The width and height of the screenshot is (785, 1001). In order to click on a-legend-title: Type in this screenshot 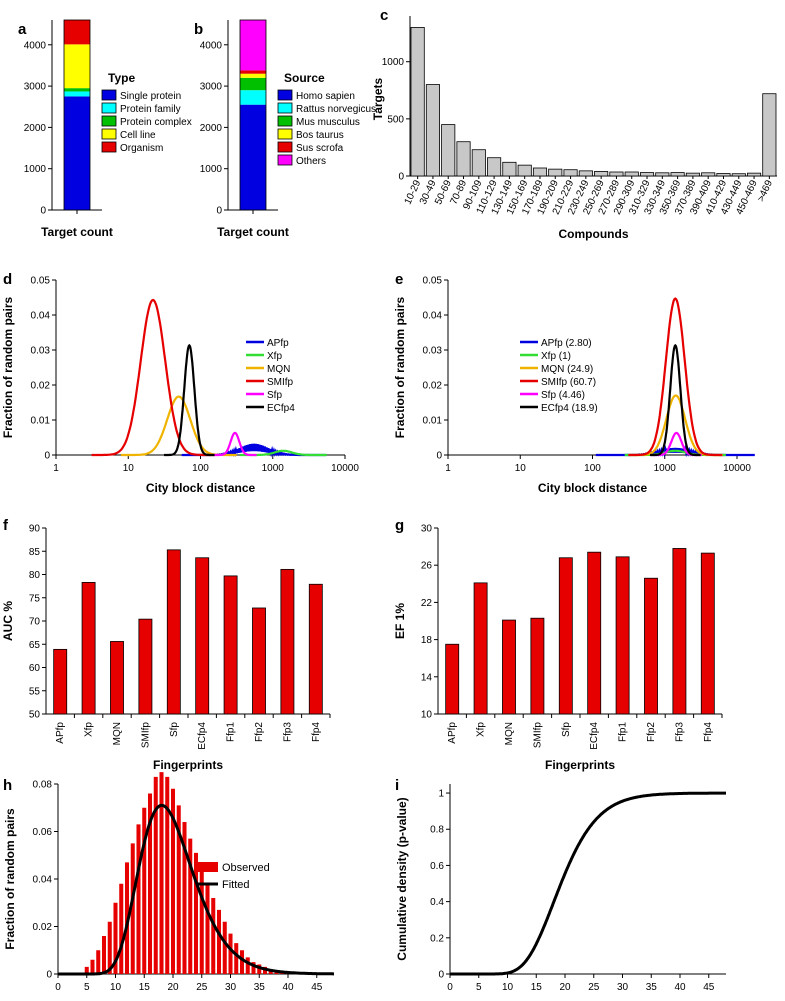, I will do `click(121, 78)`.